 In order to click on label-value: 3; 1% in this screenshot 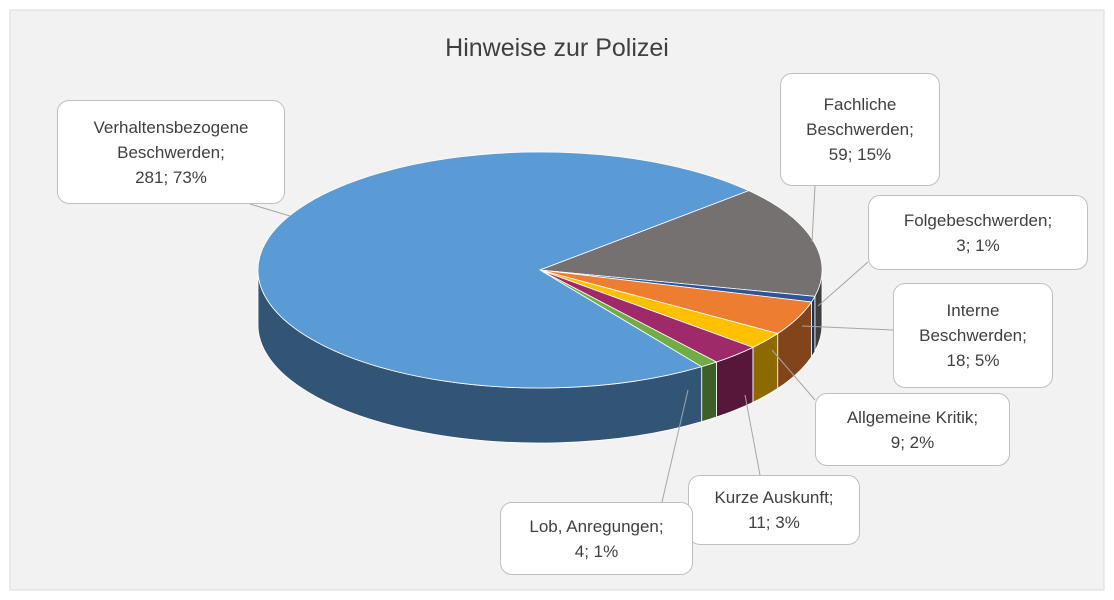, I will do `click(978, 245)`.